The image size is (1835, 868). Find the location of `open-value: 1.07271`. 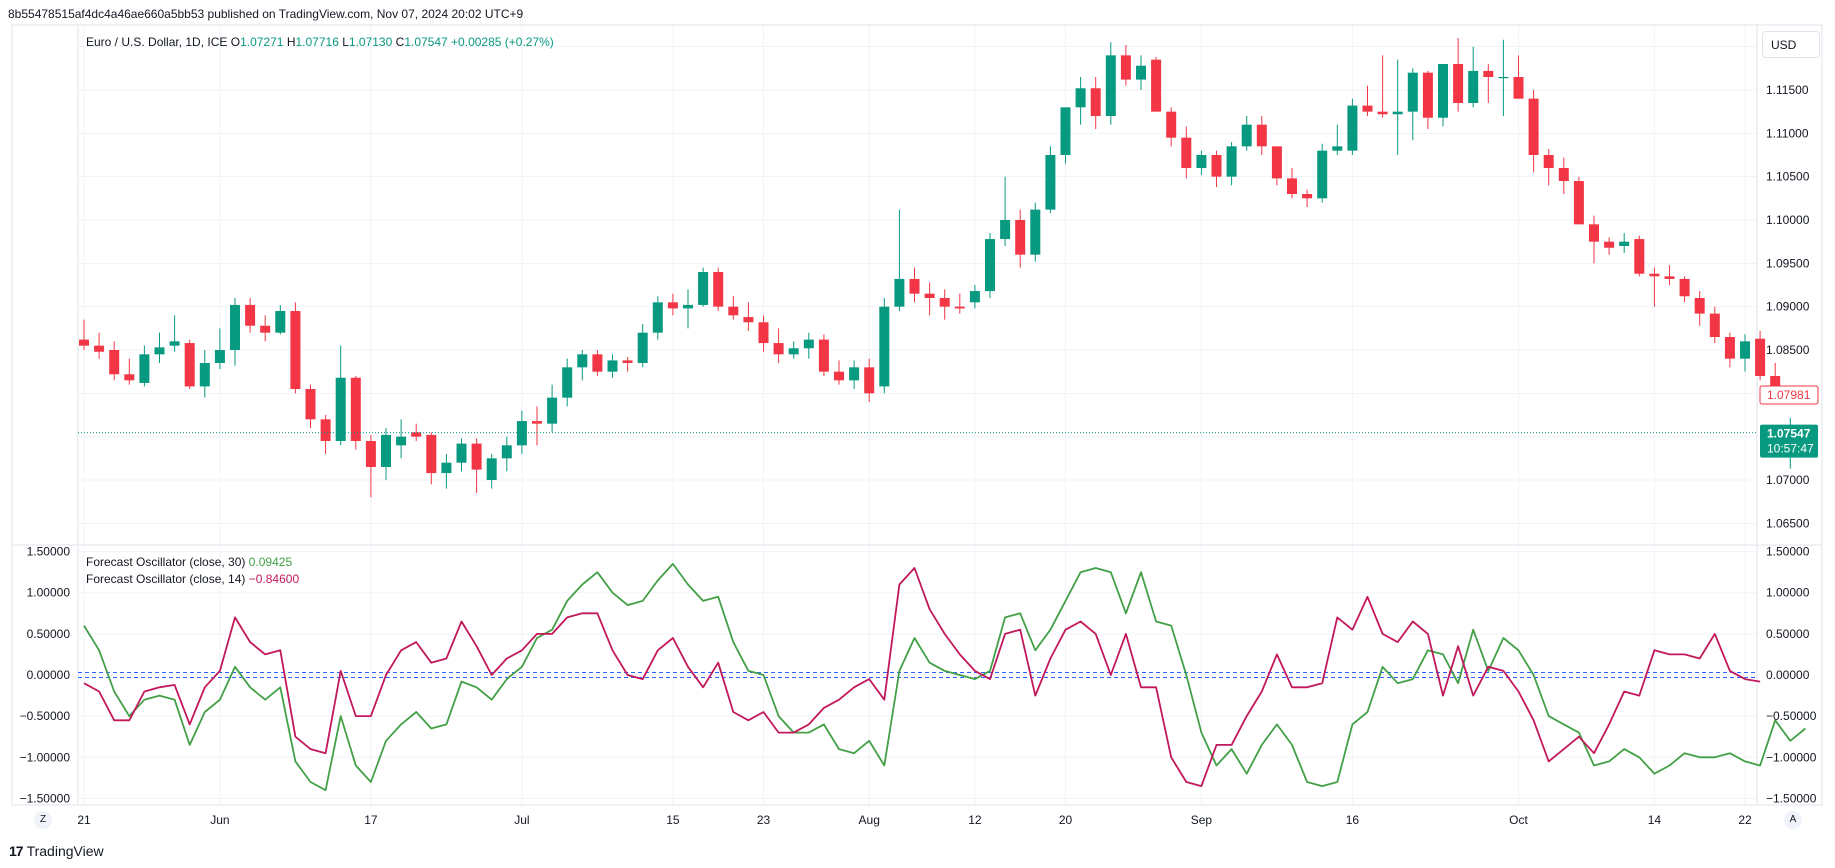

open-value: 1.07271 is located at coordinates (262, 42).